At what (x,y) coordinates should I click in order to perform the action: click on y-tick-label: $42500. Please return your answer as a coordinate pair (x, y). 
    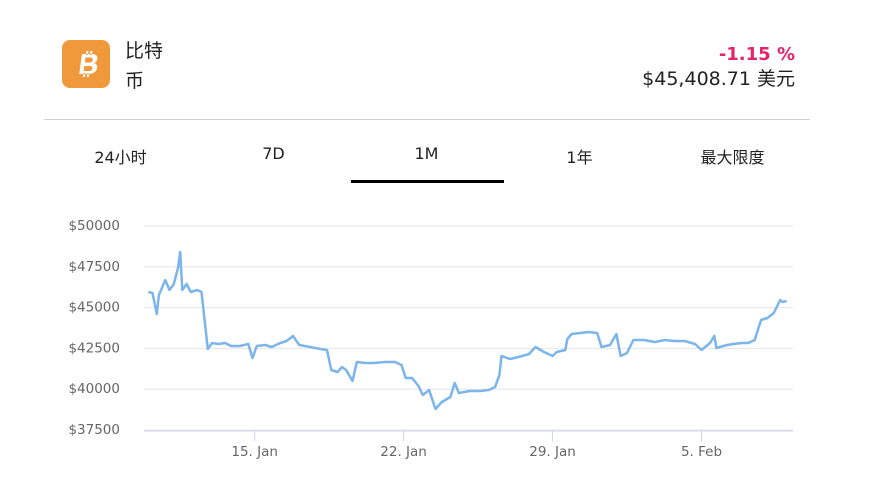
    Looking at the image, I should click on (94, 348).